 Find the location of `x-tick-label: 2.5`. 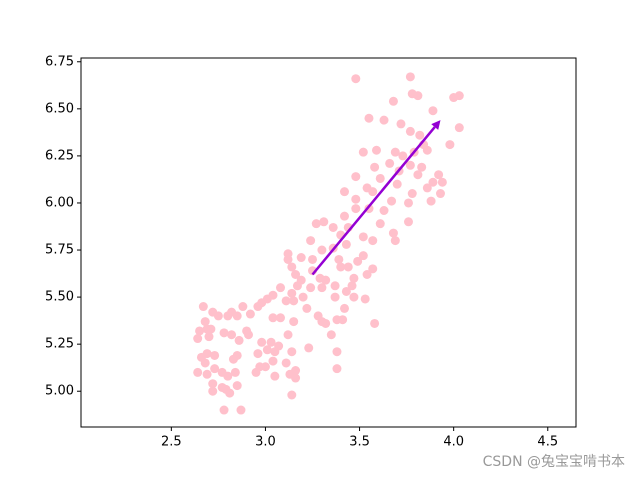

x-tick-label: 2.5 is located at coordinates (171, 442).